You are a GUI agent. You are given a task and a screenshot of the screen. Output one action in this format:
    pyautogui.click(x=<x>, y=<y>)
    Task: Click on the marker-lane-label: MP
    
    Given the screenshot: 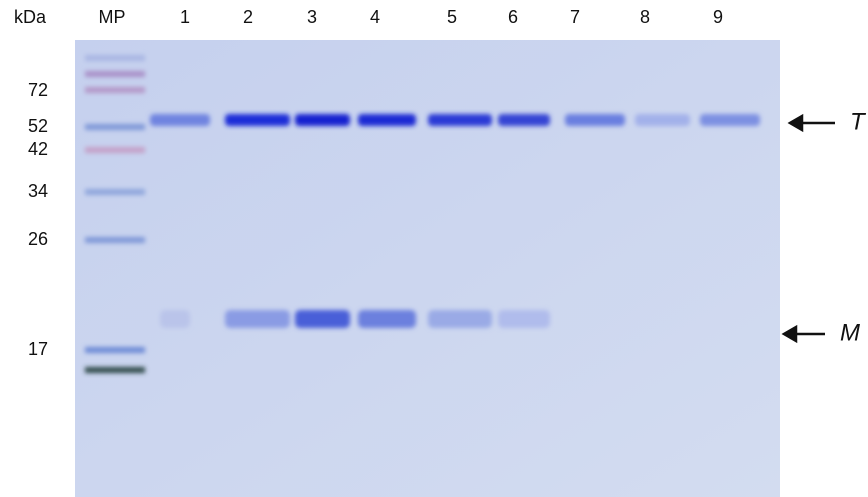 What is the action you would take?
    pyautogui.click(x=112, y=17)
    